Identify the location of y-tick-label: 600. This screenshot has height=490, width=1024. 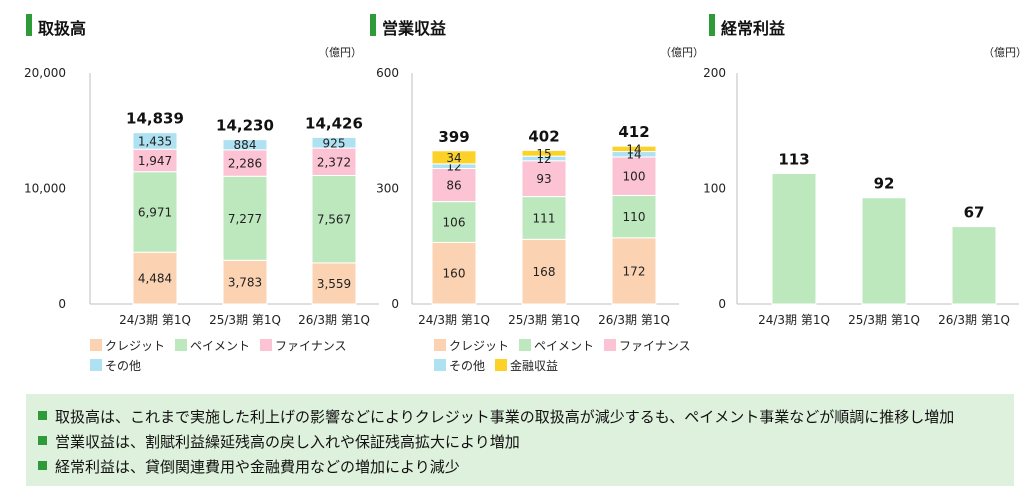
(387, 73).